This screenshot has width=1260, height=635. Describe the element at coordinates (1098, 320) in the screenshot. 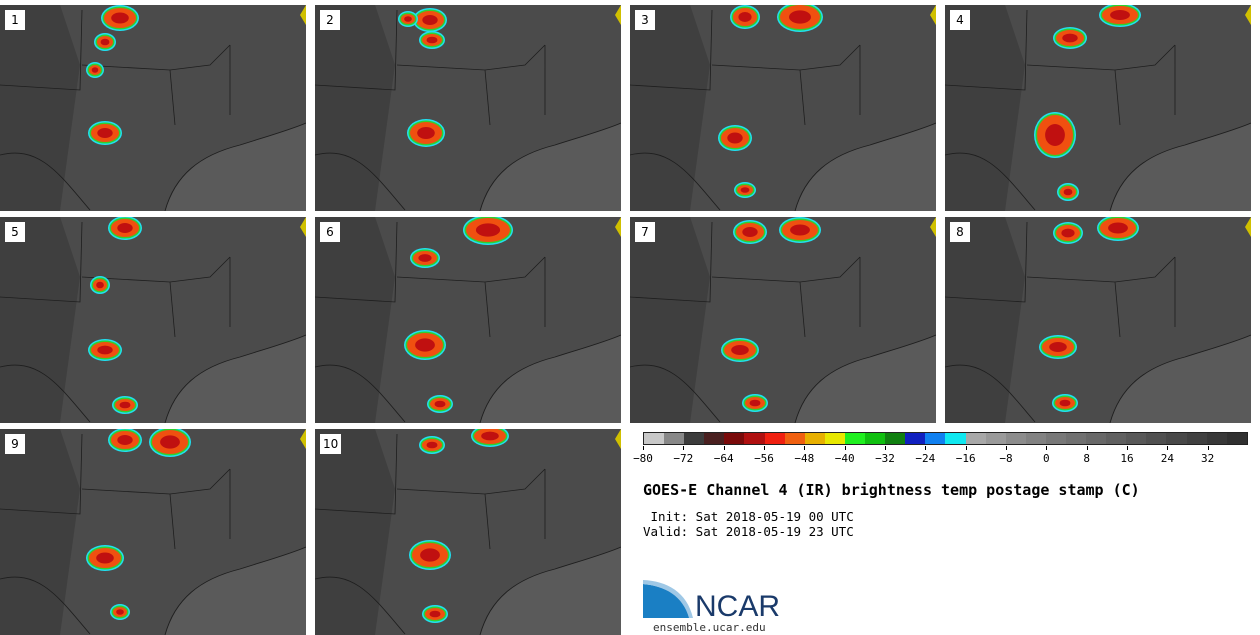

I see `stamp-panel-8: 8` at that location.